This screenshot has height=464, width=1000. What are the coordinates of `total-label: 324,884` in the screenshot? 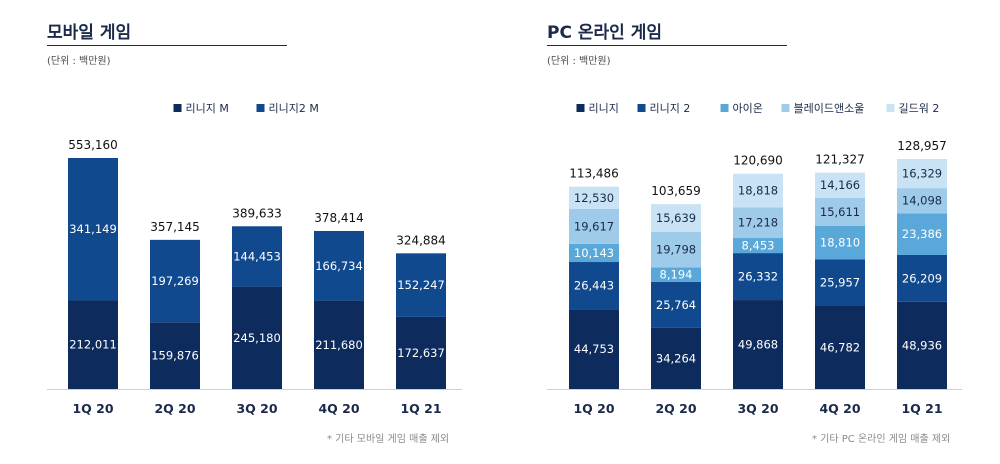 It's located at (421, 240).